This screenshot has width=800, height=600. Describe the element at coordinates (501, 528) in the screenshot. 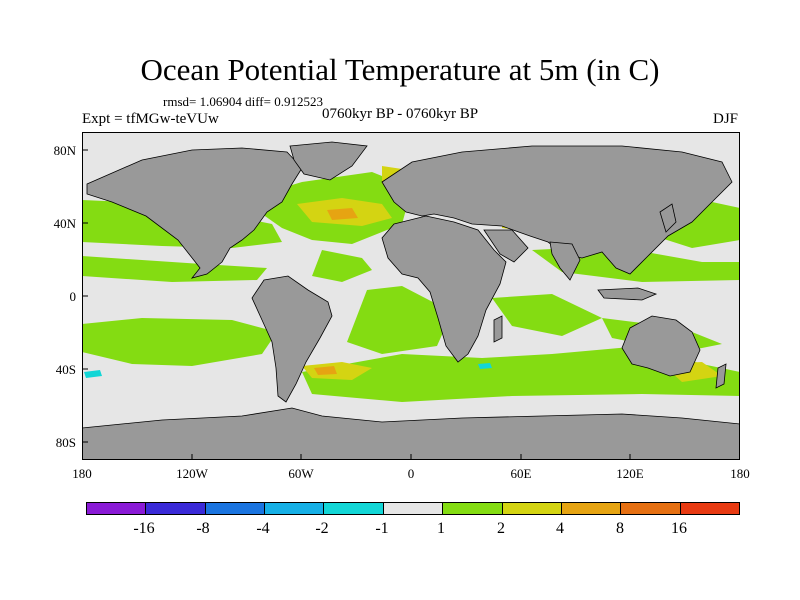

I see `colorbar-label: 2` at that location.